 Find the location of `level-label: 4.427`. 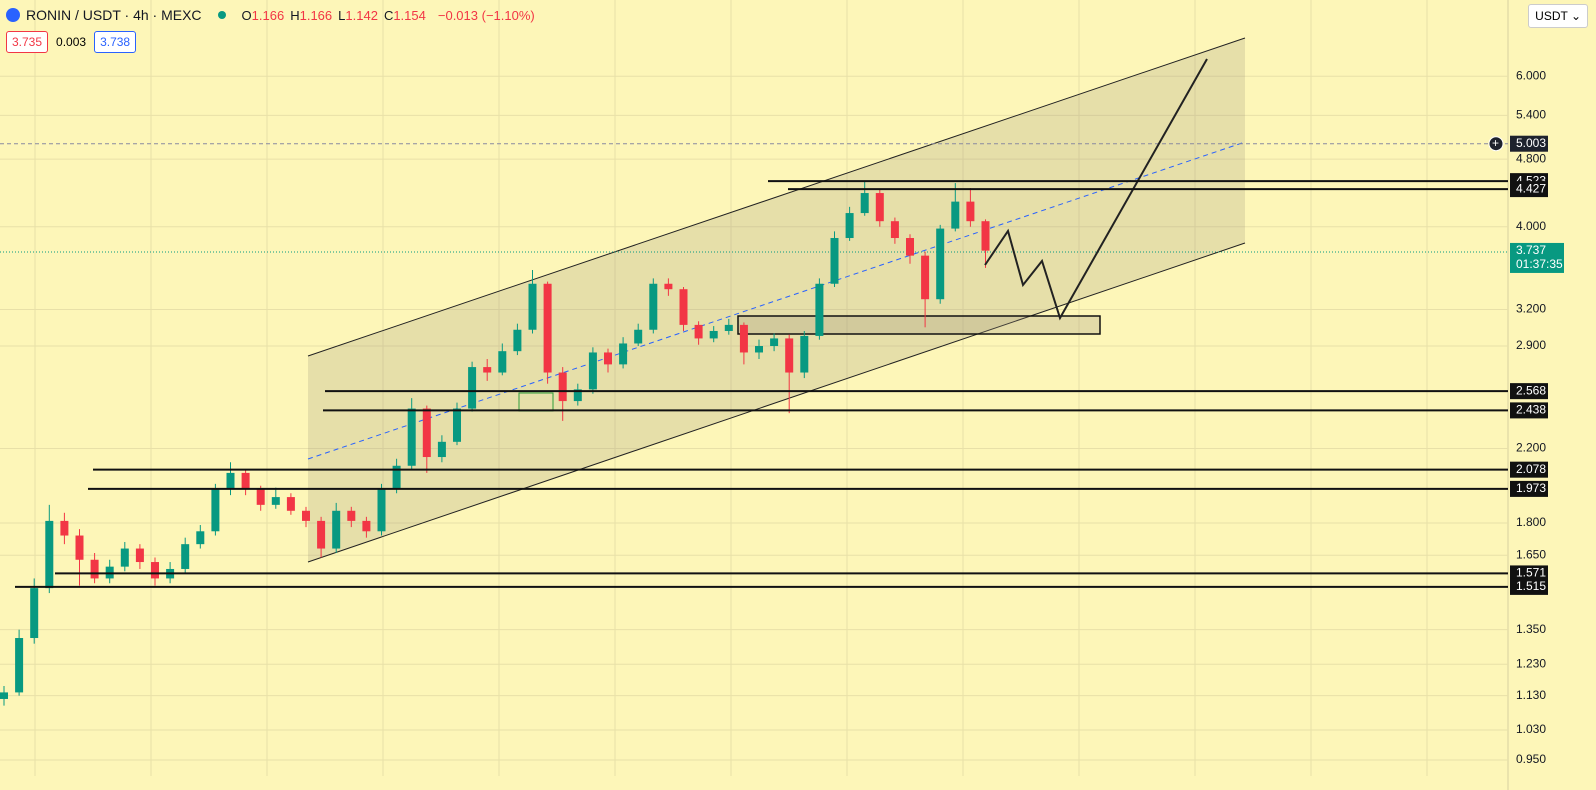

level-label: 4.427 is located at coordinates (1531, 188).